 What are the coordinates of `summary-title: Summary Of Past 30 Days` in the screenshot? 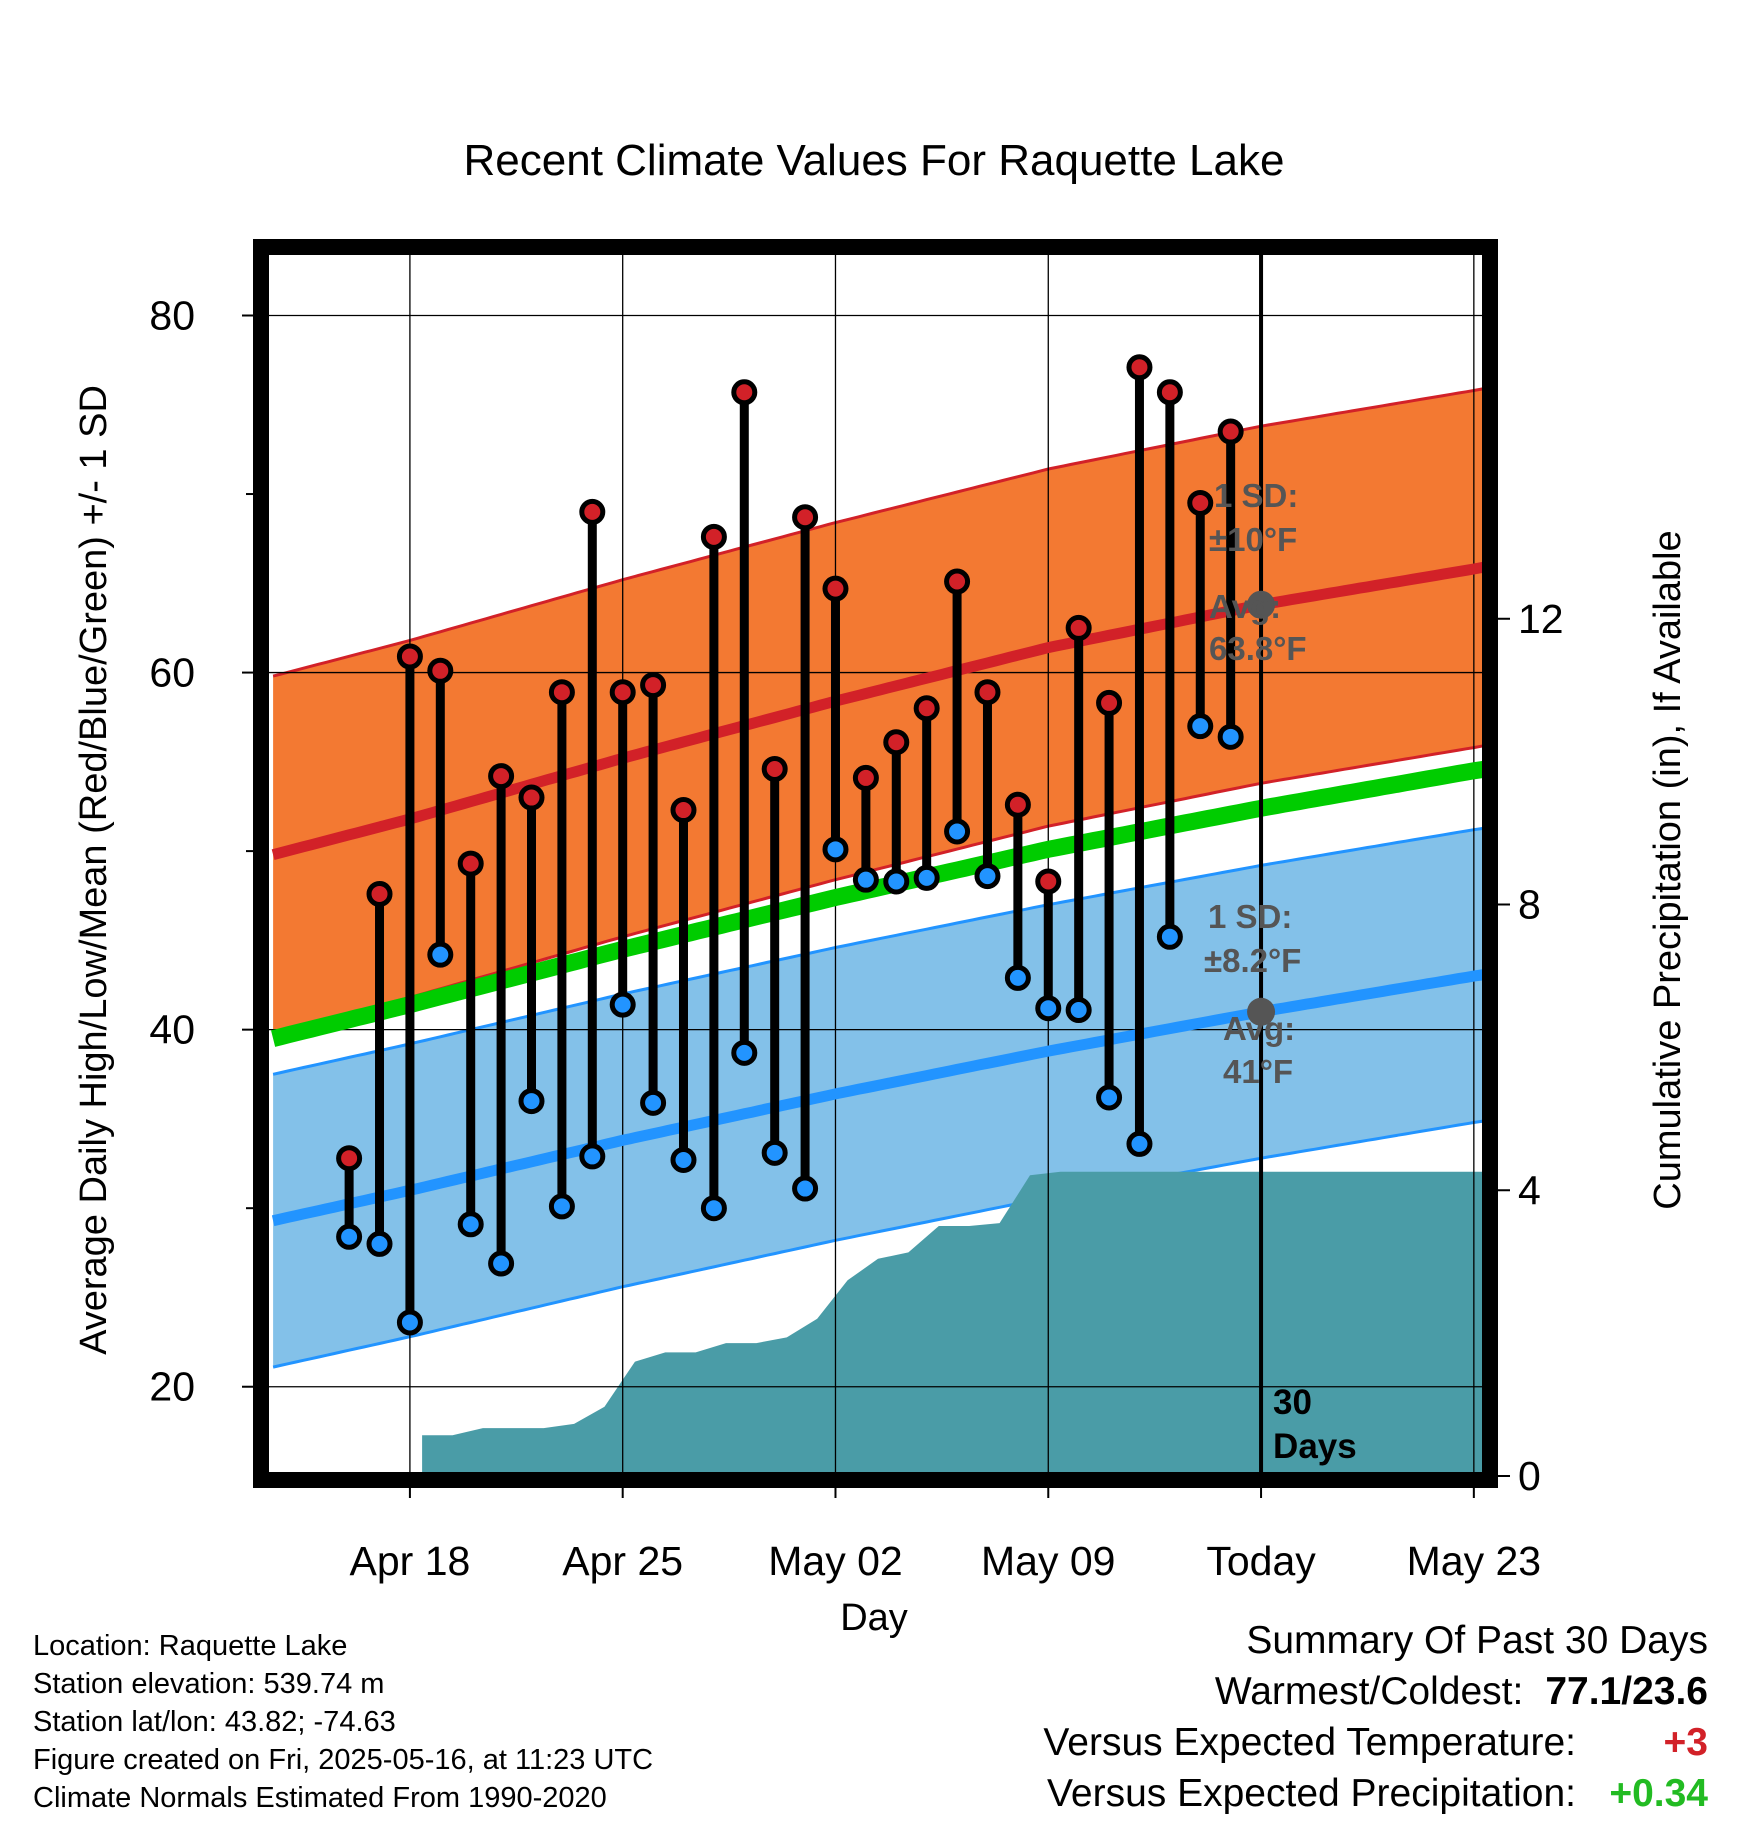 It's located at (1477, 1640).